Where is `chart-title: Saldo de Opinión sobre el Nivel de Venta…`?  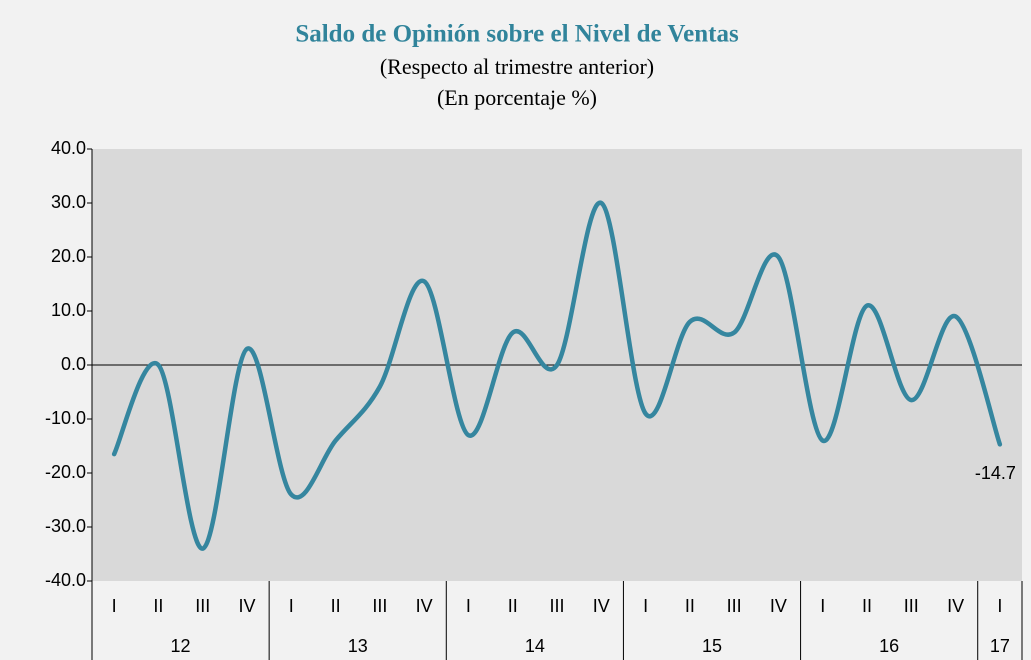 chart-title: Saldo de Opinión sobre el Nivel de Venta… is located at coordinates (517, 34).